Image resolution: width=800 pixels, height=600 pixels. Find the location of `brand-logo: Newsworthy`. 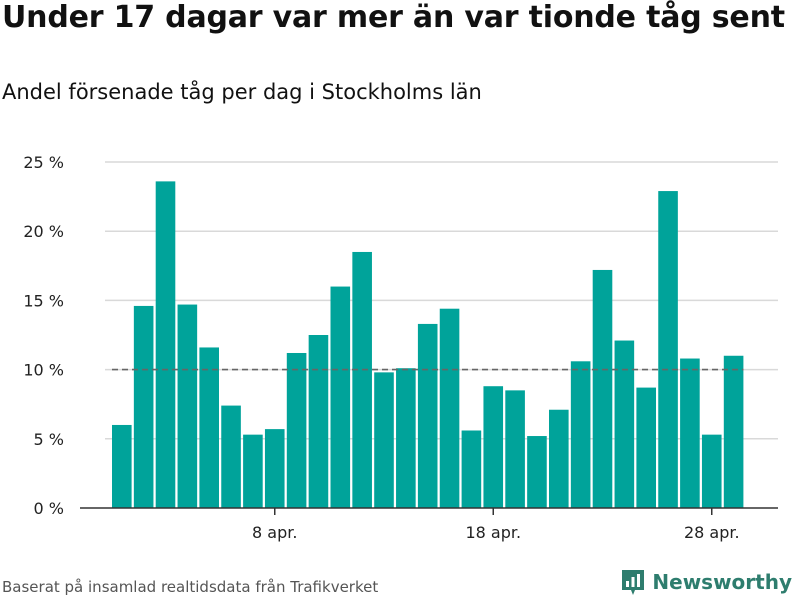

brand-logo: Newsworthy is located at coordinates (706, 582).